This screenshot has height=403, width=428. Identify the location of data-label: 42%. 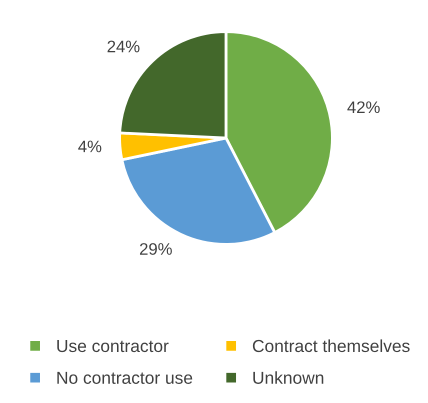
(363, 107).